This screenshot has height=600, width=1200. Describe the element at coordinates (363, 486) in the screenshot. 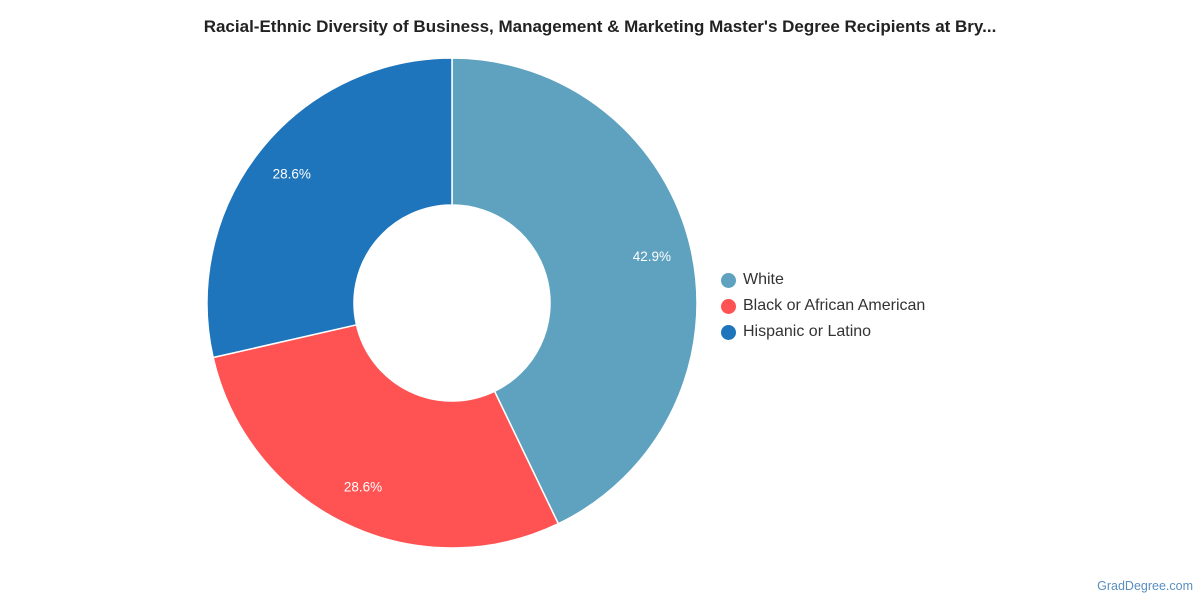

I see `slice-label-black-or-african-american: 28.6%` at that location.